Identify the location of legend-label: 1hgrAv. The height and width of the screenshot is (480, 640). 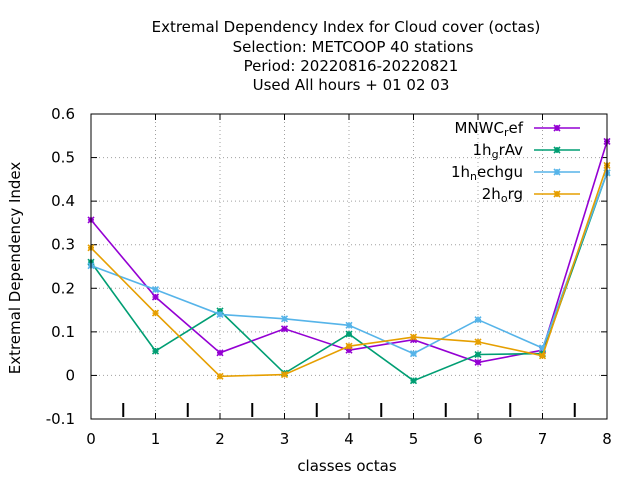
(498, 151).